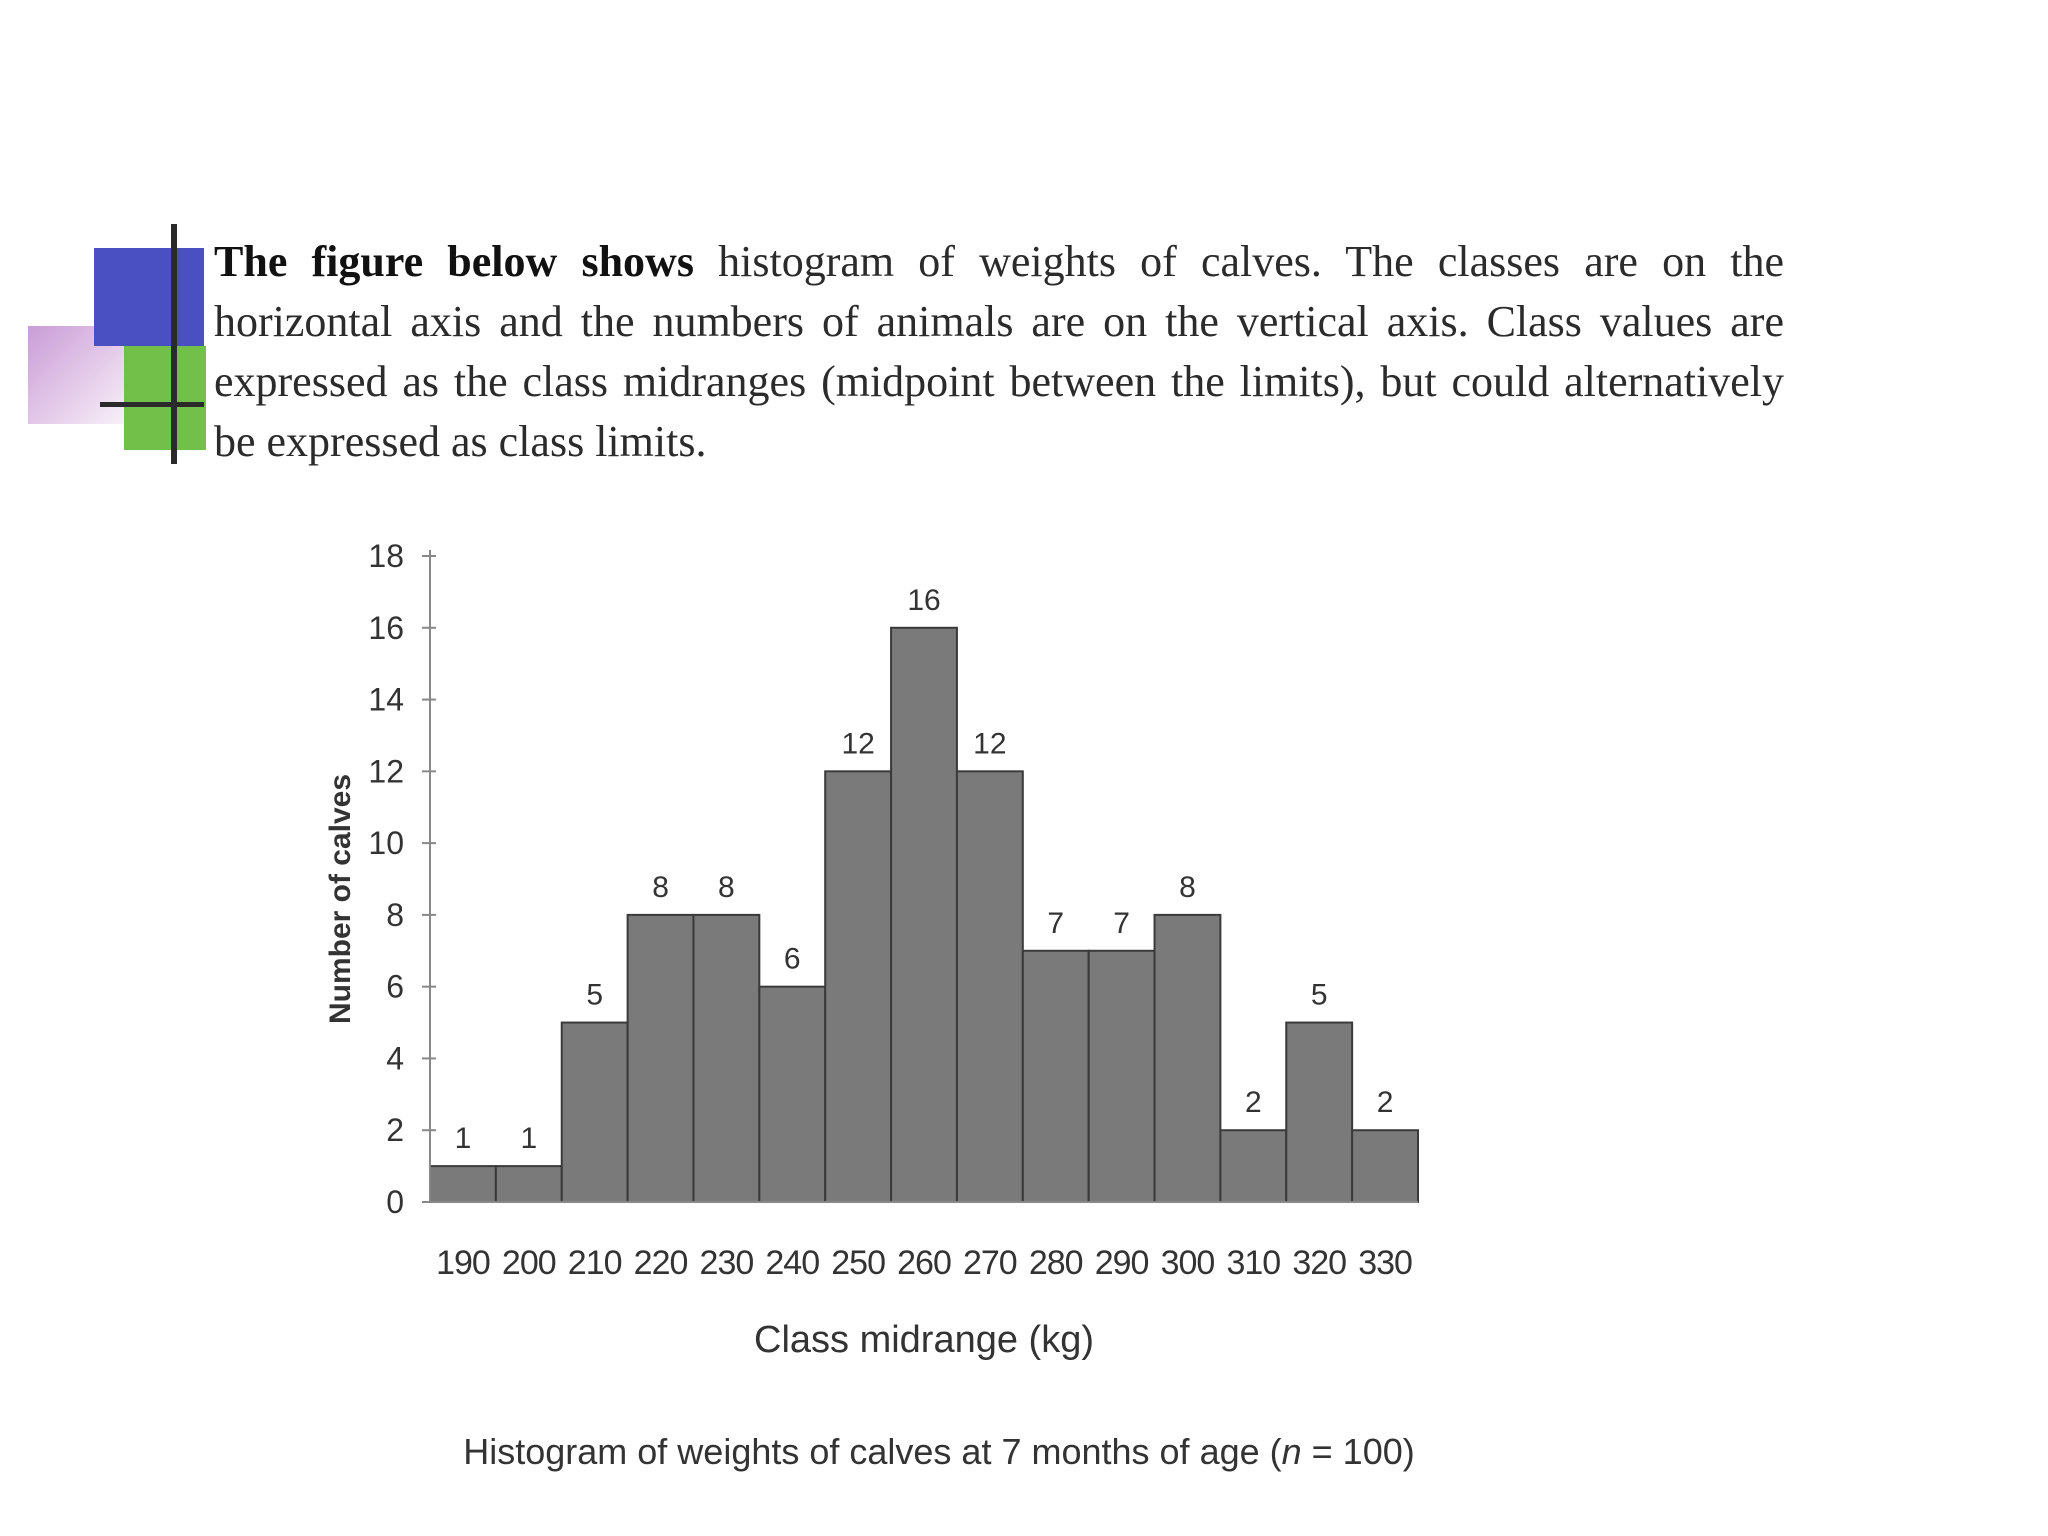  What do you see at coordinates (1187, 887) in the screenshot?
I see `value-label-300: 8` at bounding box center [1187, 887].